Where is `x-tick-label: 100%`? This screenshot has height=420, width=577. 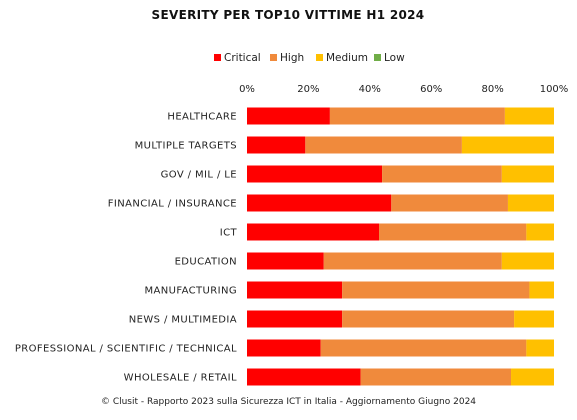
x-tick-label: 100% is located at coordinates (554, 89).